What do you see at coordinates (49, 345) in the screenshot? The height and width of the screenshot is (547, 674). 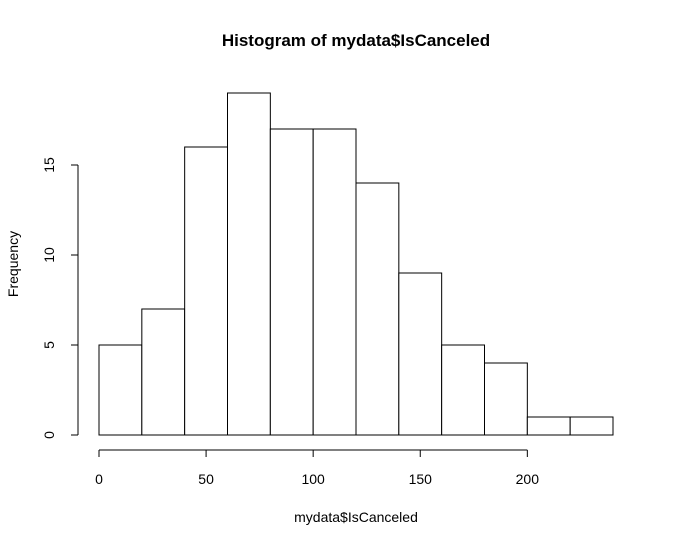 I see `y-tick-label: 5` at bounding box center [49, 345].